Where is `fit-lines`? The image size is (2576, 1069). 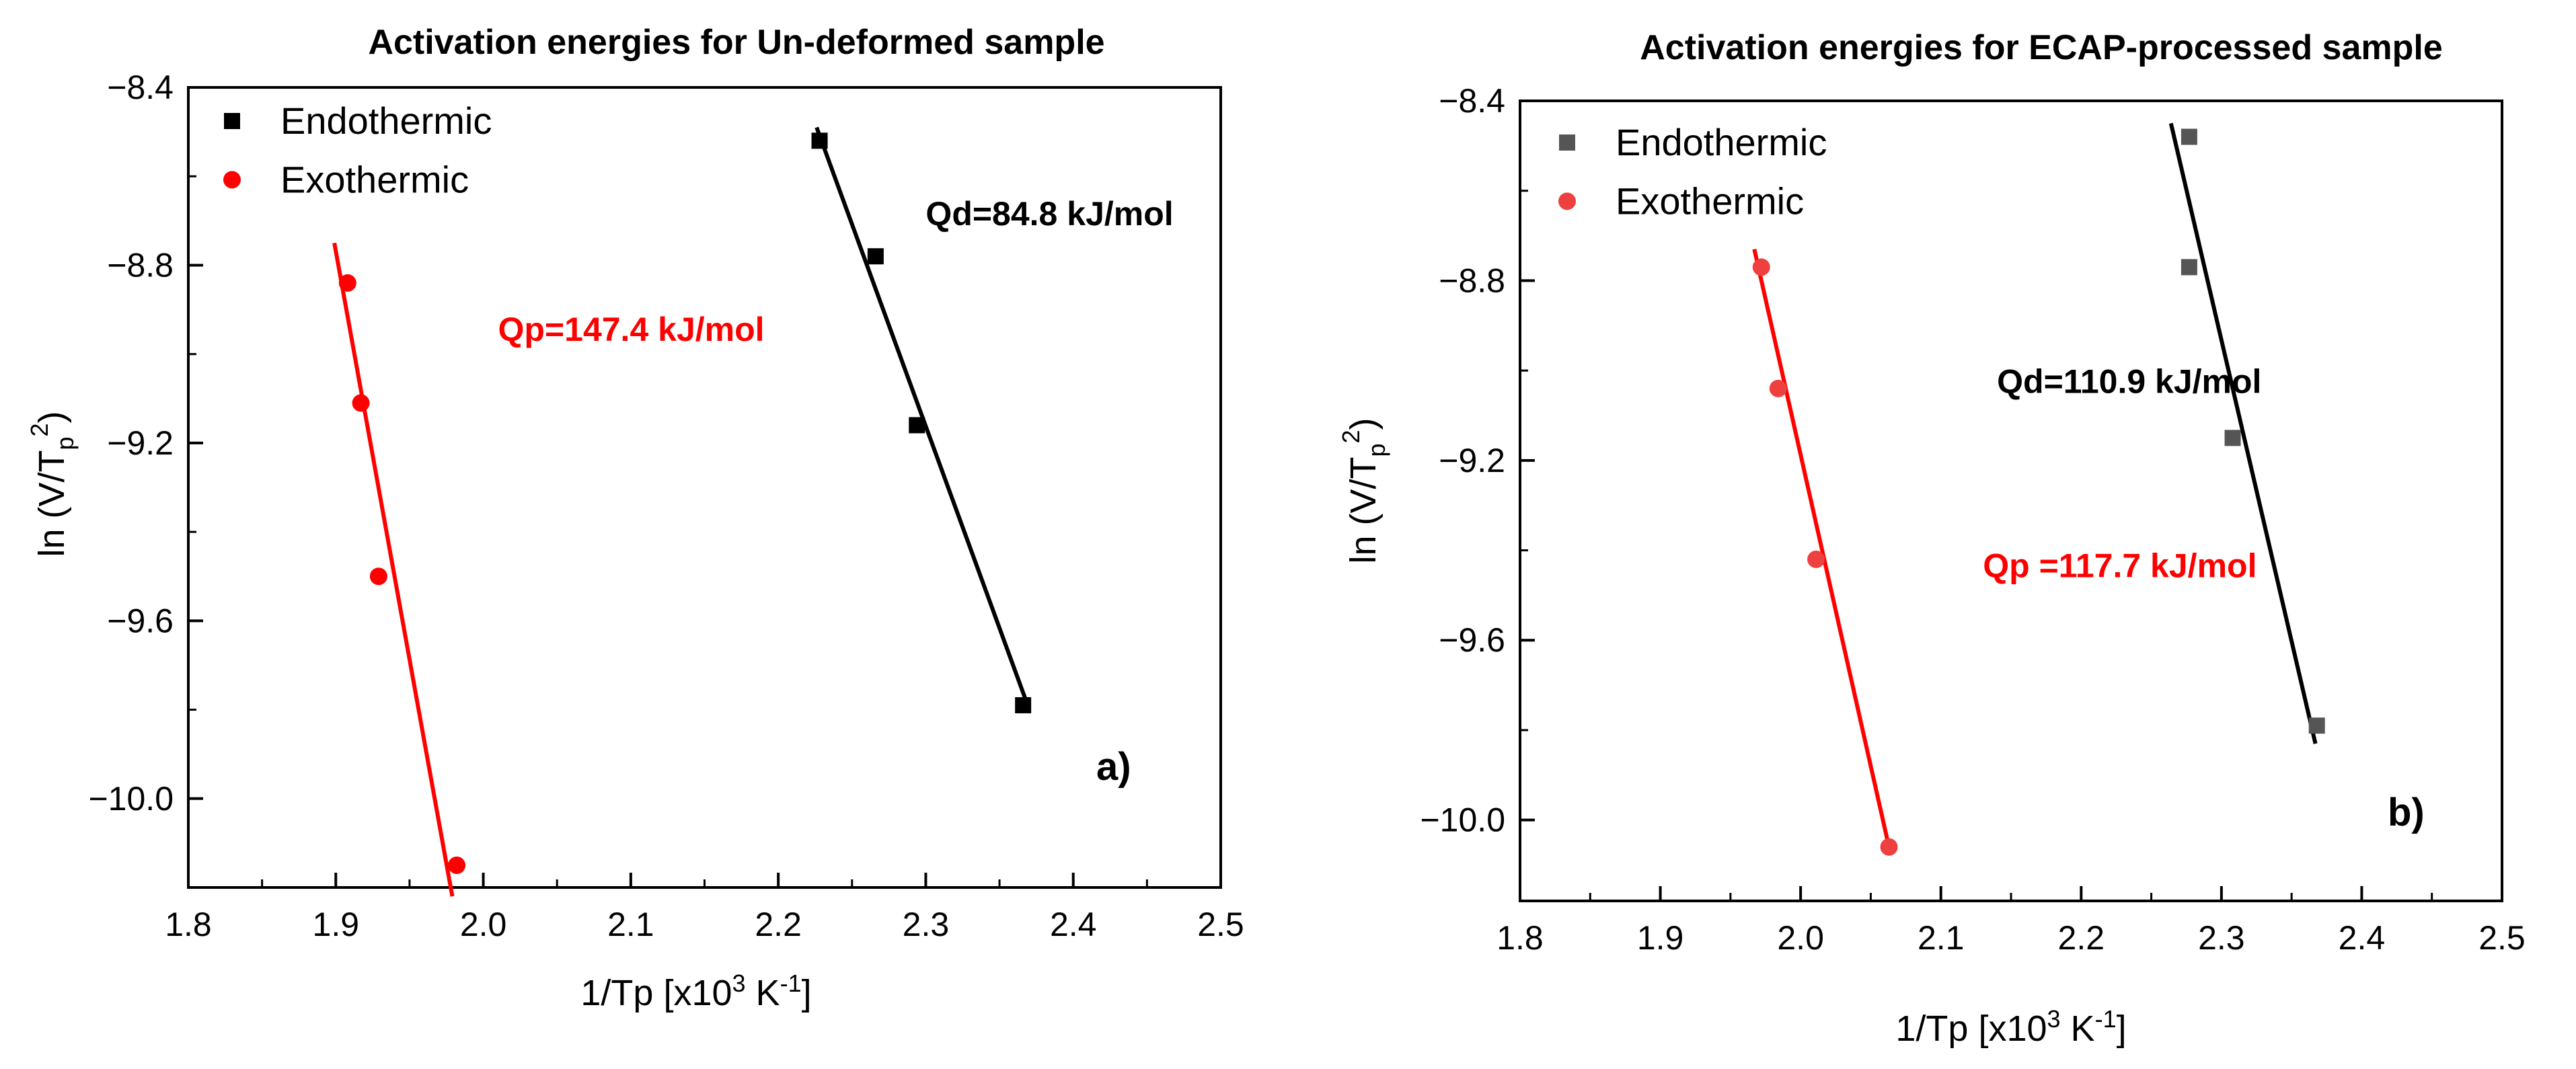 fit-lines is located at coordinates (2035, 485).